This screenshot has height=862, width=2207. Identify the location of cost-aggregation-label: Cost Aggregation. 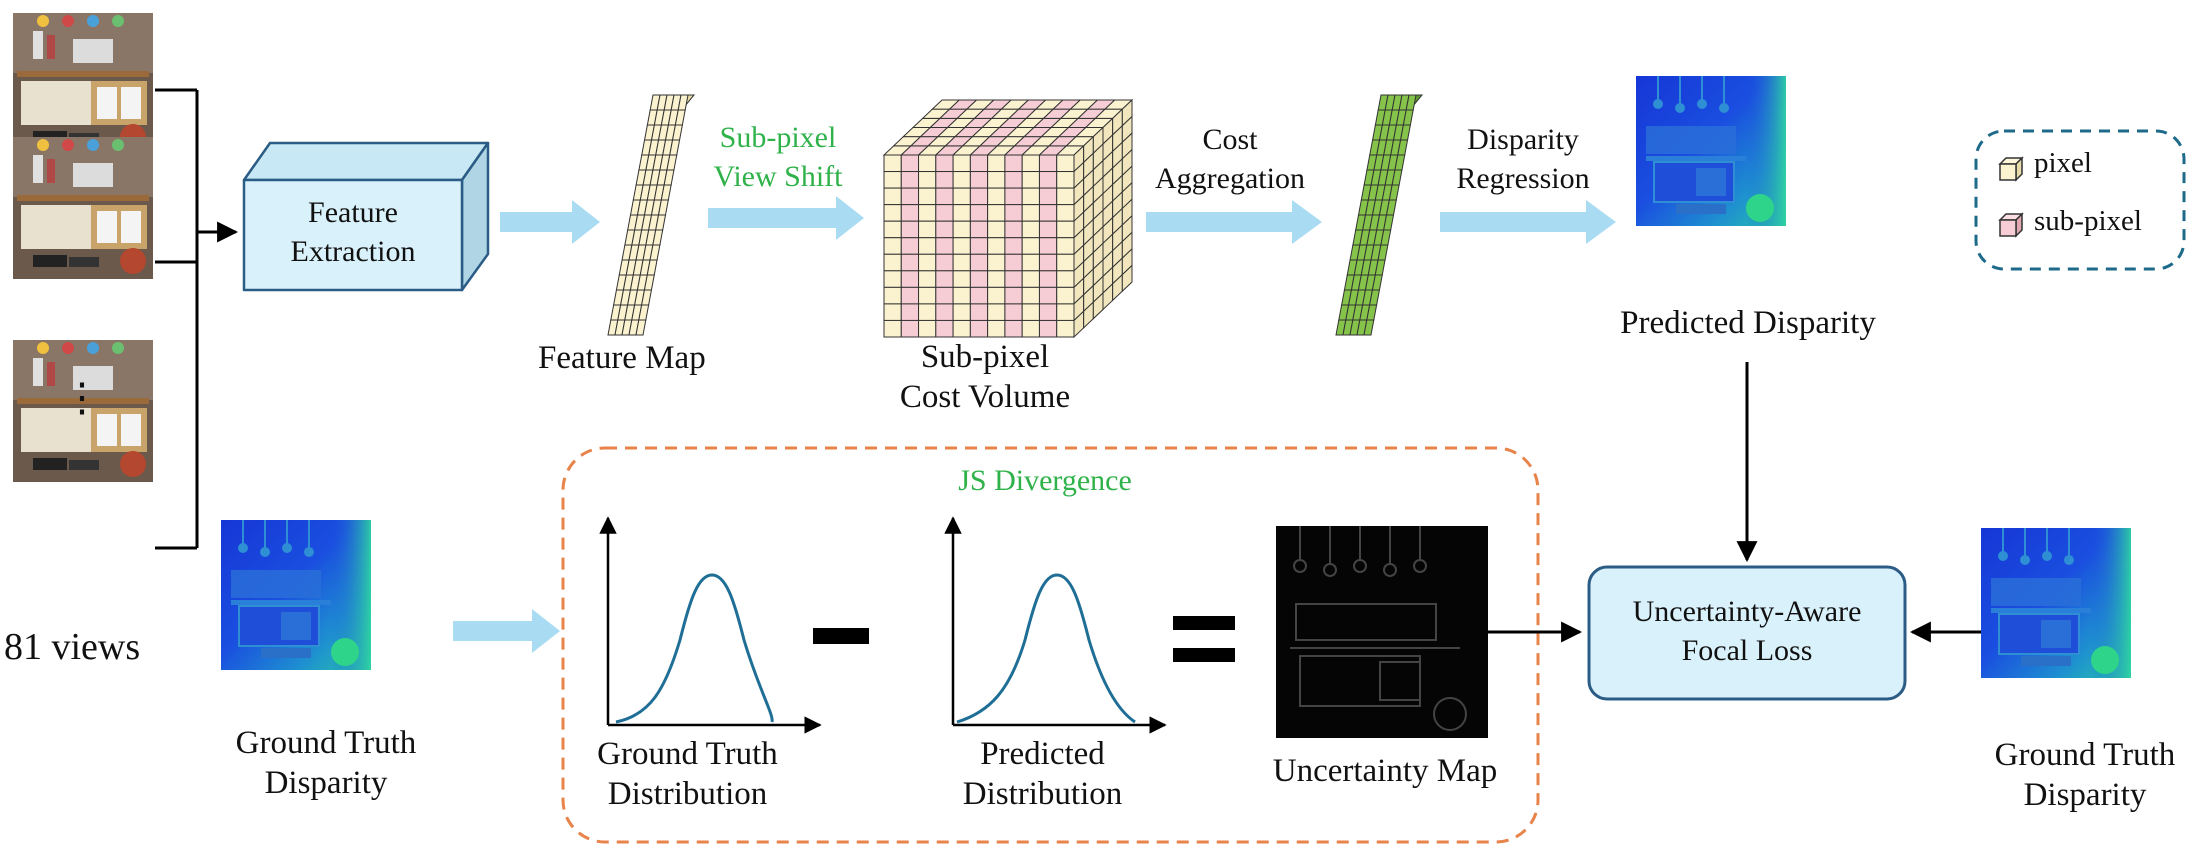
(1230, 159).